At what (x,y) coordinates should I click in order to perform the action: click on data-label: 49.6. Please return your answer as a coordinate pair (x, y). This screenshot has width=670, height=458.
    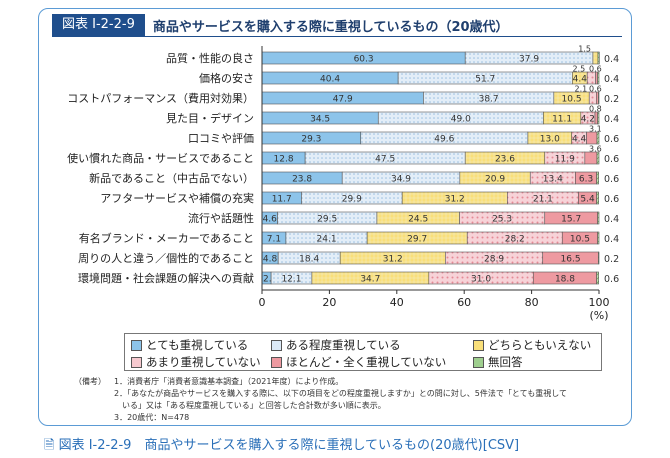
    Looking at the image, I should click on (444, 140).